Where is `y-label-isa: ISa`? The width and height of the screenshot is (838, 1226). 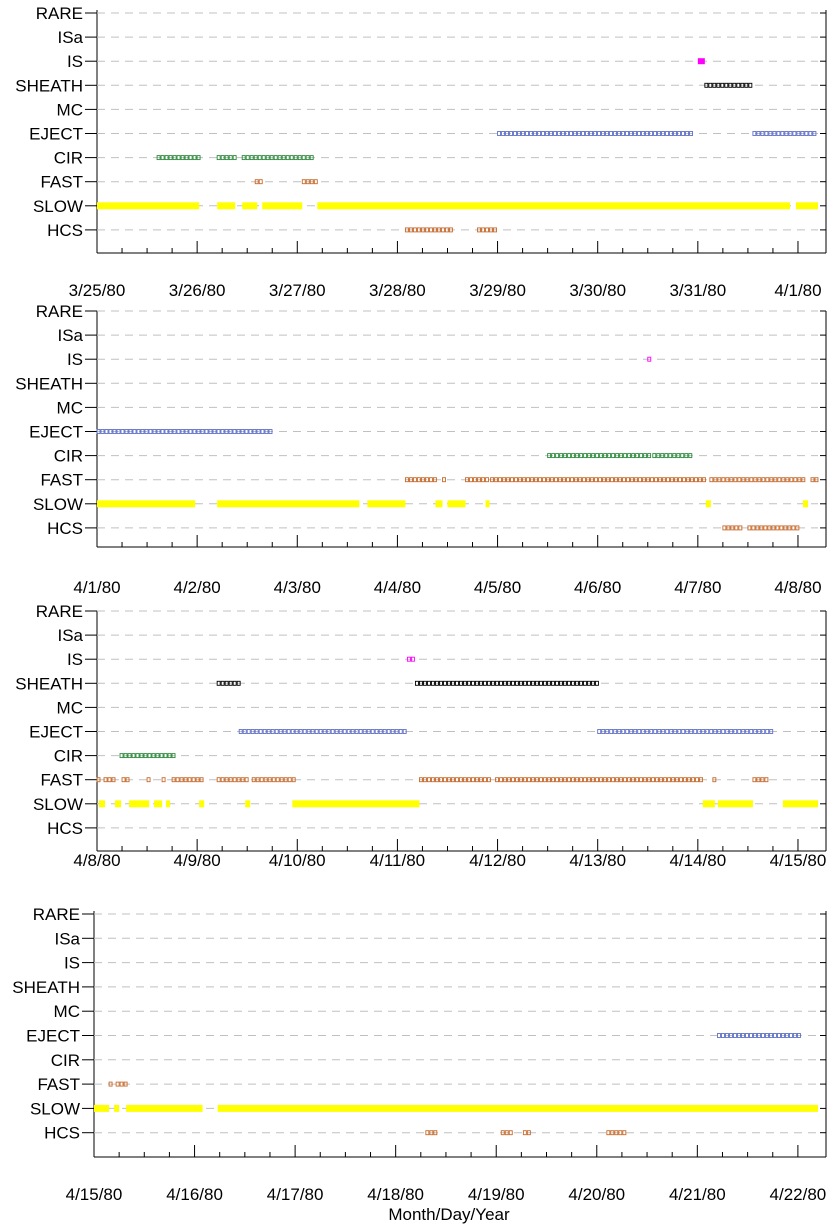
y-label-isa: ISa is located at coordinates (70, 37).